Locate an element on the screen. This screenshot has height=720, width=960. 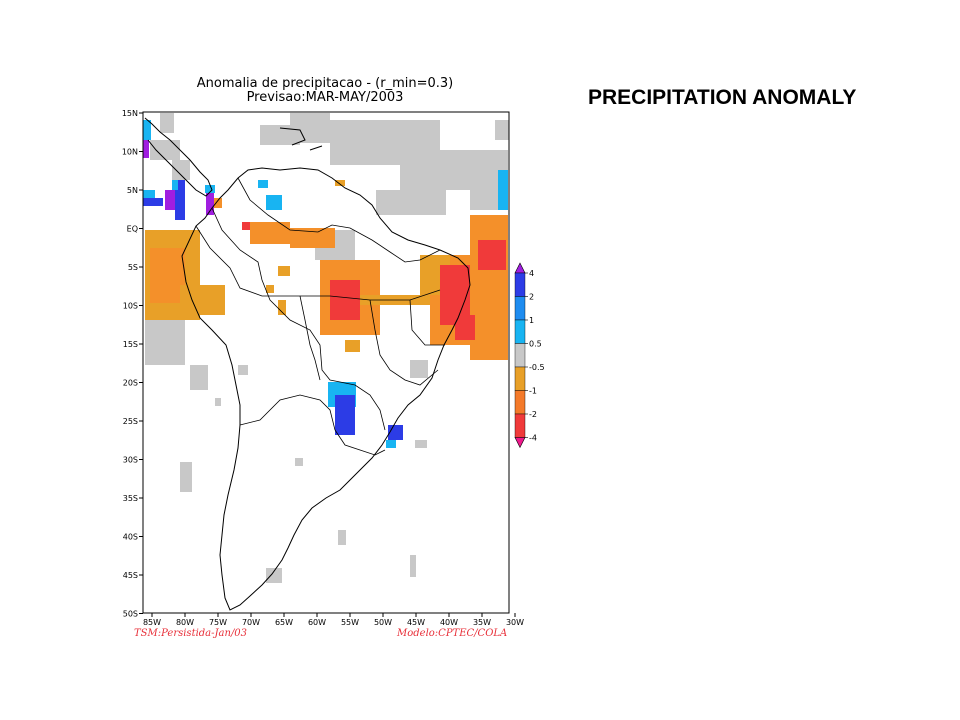
lon-tick-label: 40W is located at coordinates (449, 622).